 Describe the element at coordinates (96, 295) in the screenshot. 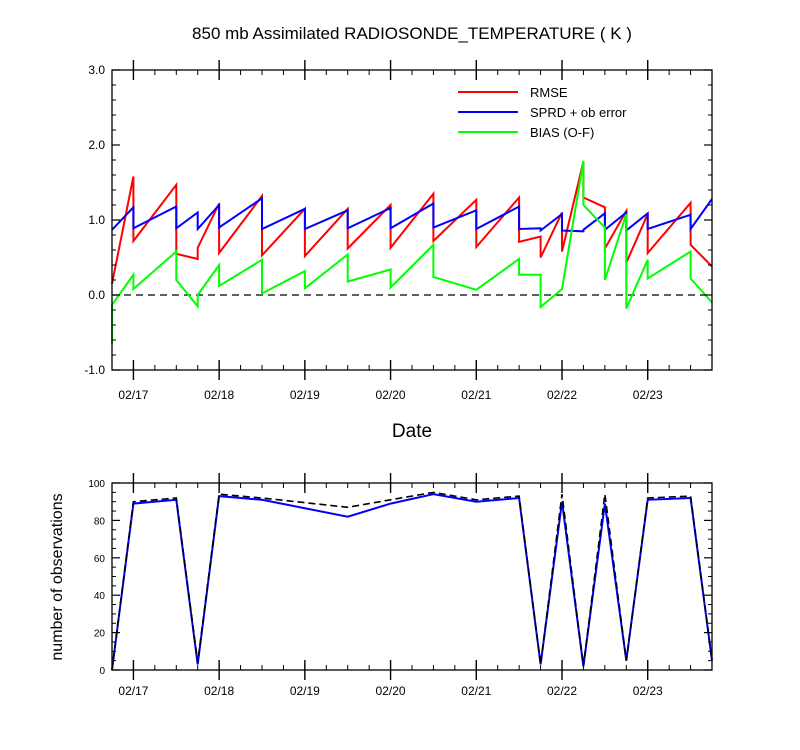

I see `y-tick-label: 0.0` at that location.